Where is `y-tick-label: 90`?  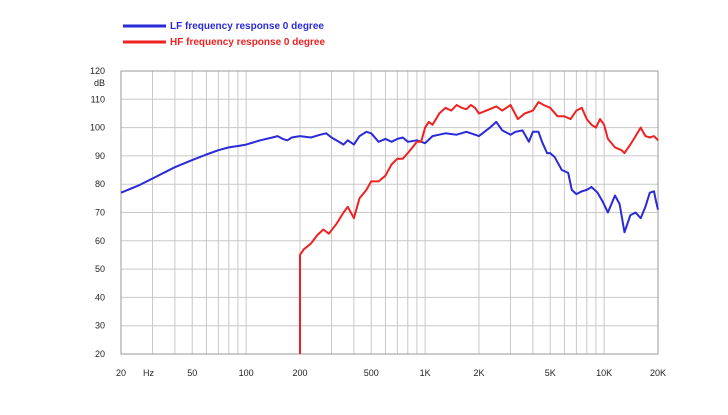 y-tick-label: 90 is located at coordinates (100, 156).